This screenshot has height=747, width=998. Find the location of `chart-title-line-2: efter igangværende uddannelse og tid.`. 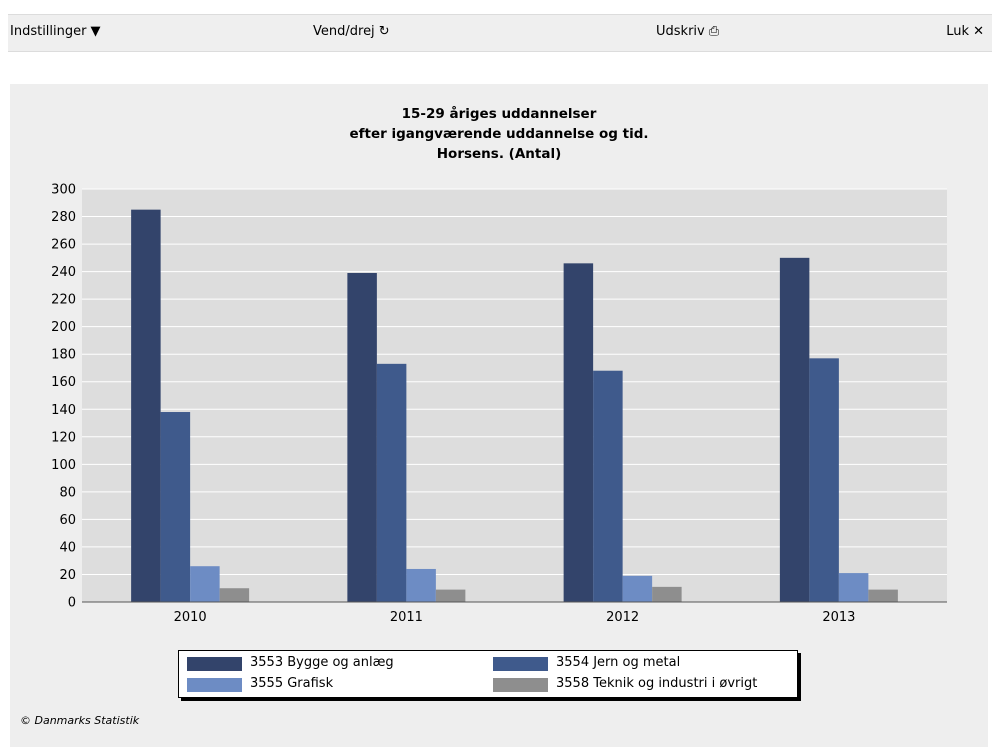

chart-title-line-2: efter igangværende uddannelse og tid. is located at coordinates (499, 134).